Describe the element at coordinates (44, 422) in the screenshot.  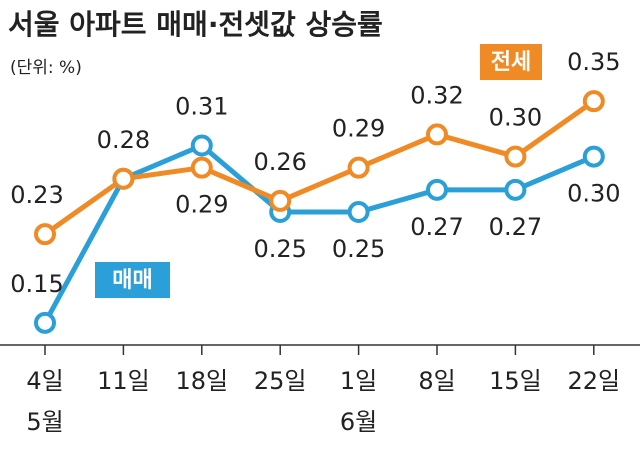
I see `month-label: 5월` at that location.